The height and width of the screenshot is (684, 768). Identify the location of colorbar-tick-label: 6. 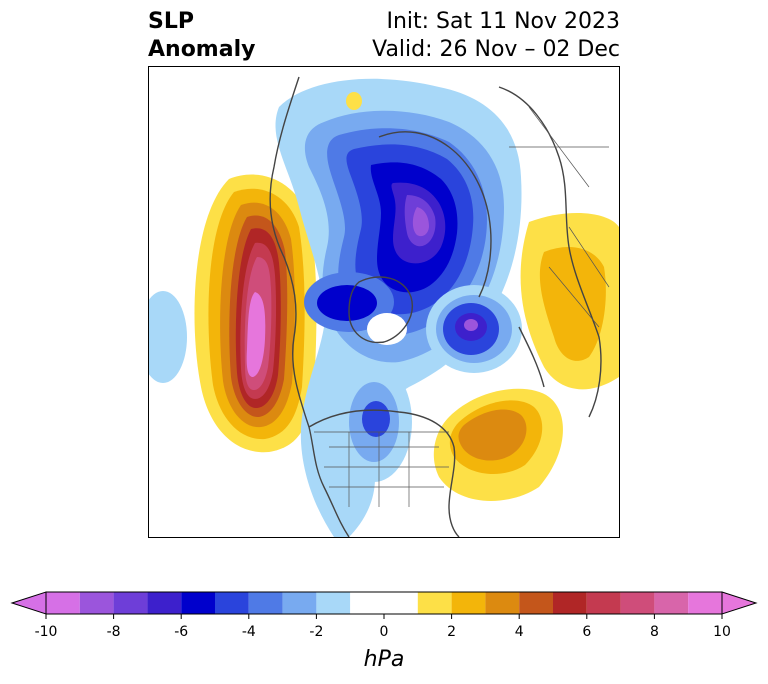
(586, 632).